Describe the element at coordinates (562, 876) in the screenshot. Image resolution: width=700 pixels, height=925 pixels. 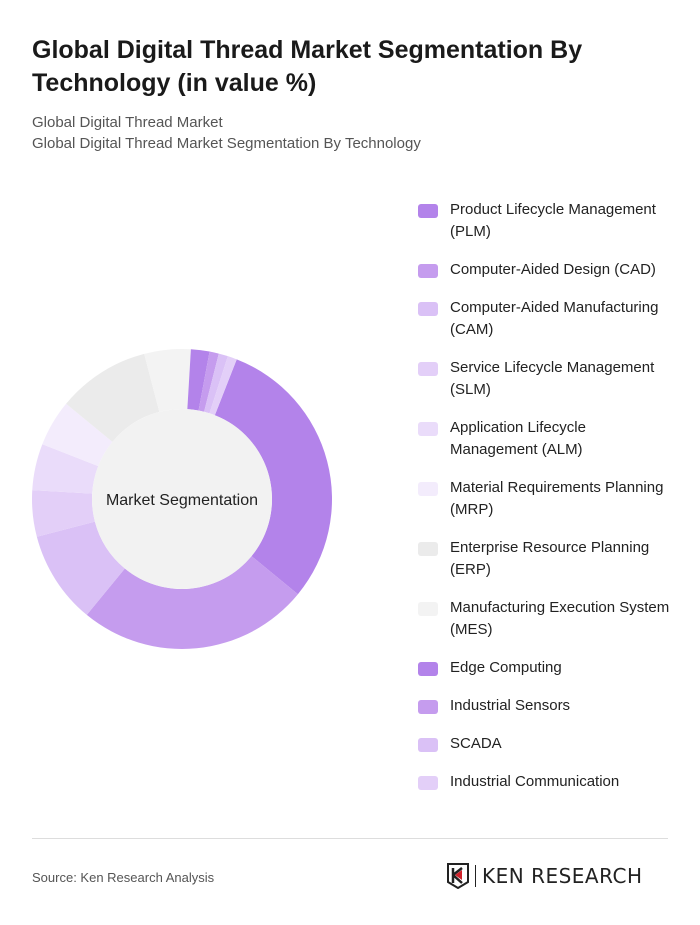
I see `logo-text: KEN RESEARCH` at that location.